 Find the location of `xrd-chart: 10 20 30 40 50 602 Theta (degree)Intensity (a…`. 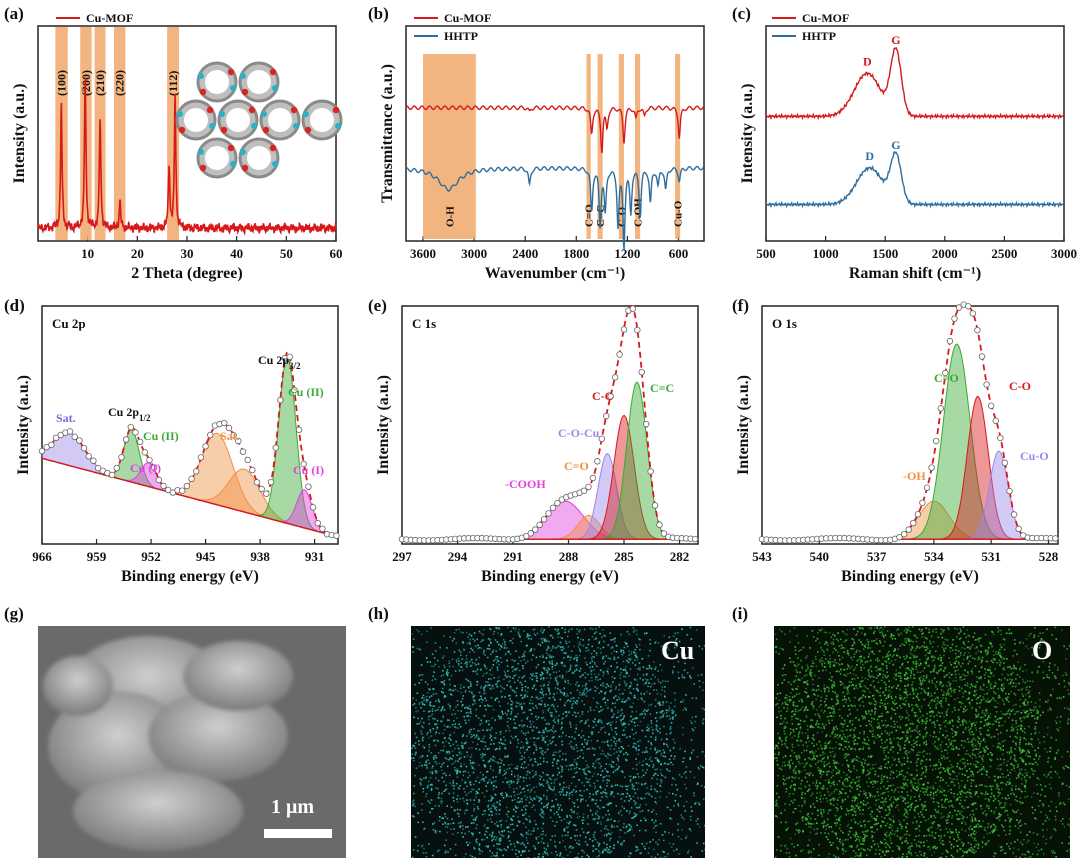

xrd-chart: 10 20 30 40 50 602 Theta (degree)Intensity (a… is located at coordinates (177, 146).